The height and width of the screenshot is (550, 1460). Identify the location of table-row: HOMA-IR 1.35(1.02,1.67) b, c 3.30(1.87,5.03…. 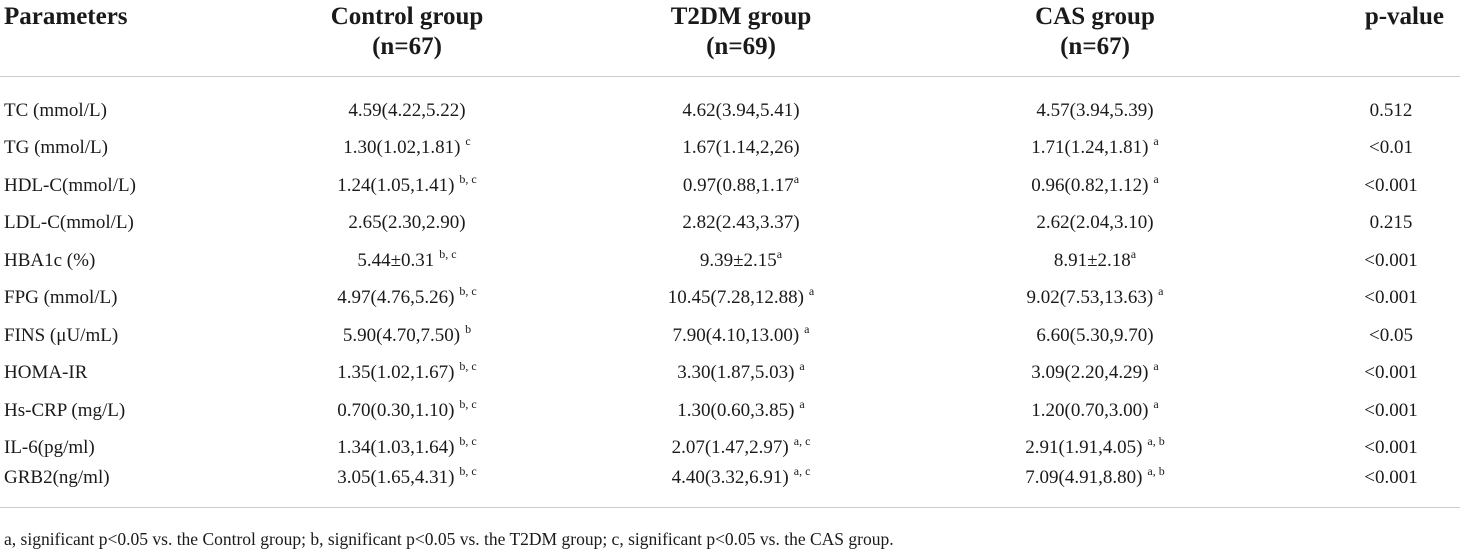
(730, 374).